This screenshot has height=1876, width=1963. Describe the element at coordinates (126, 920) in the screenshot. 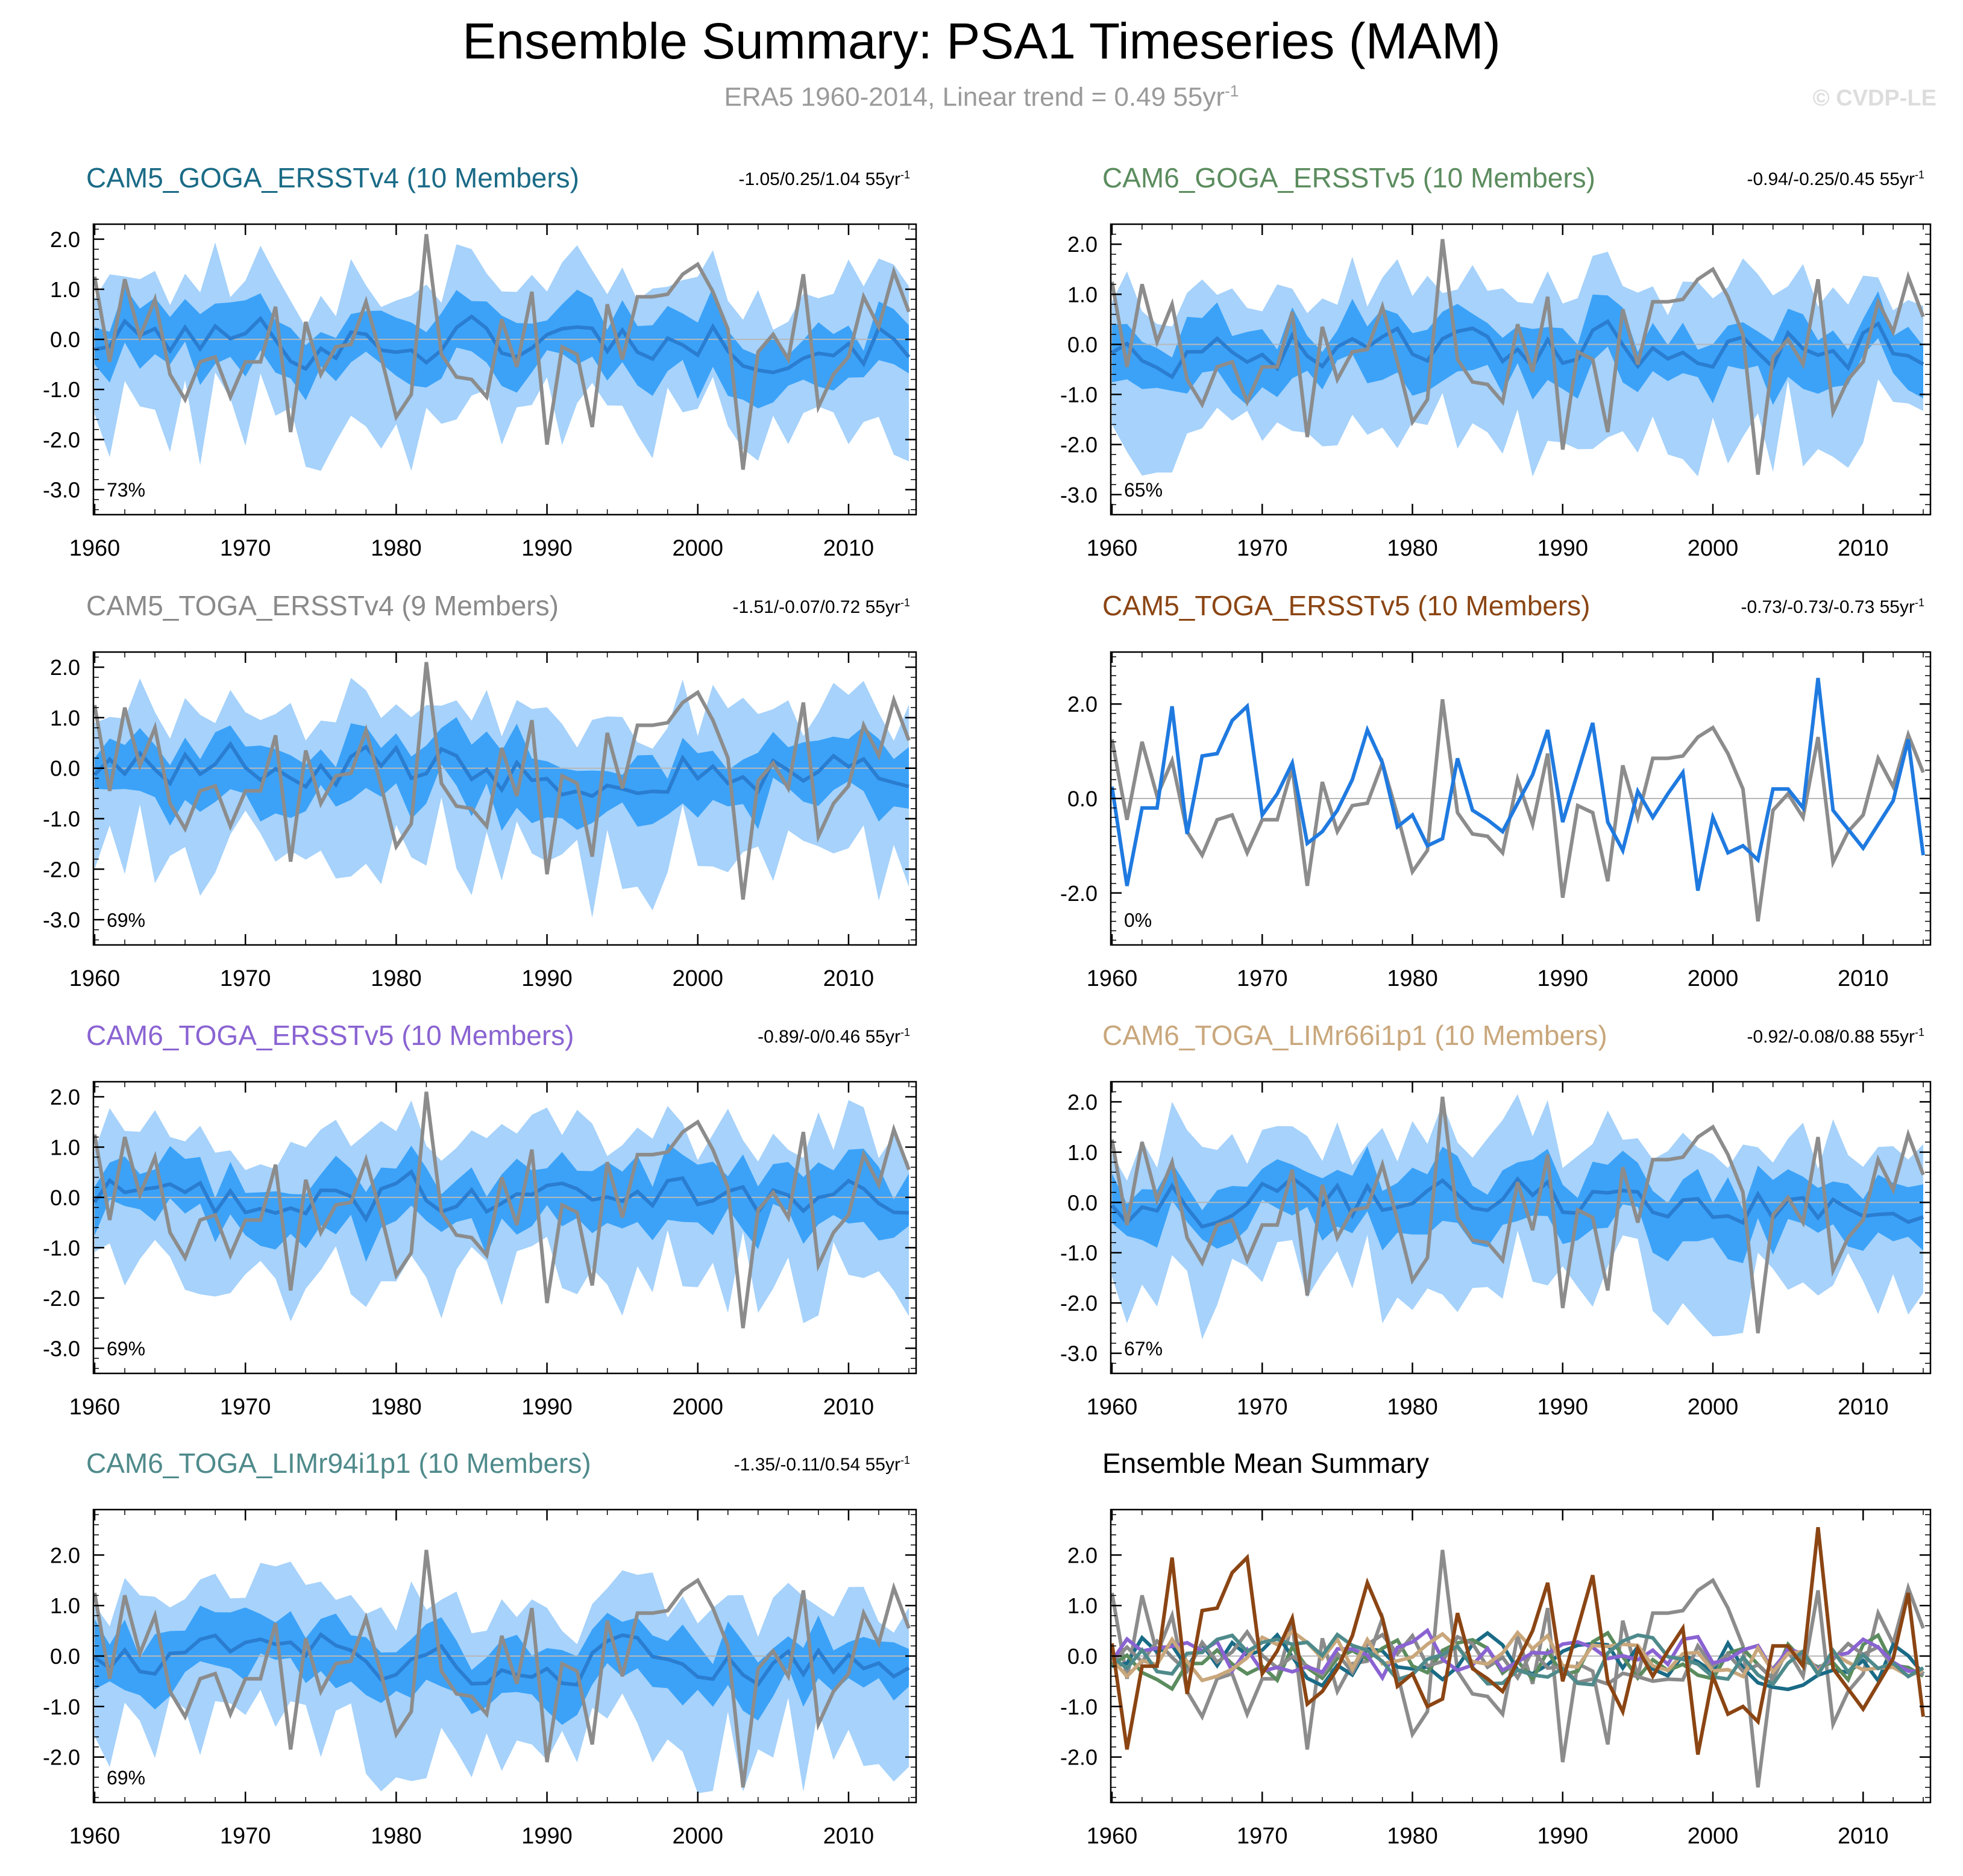

I see `percent-label: 69%` at that location.